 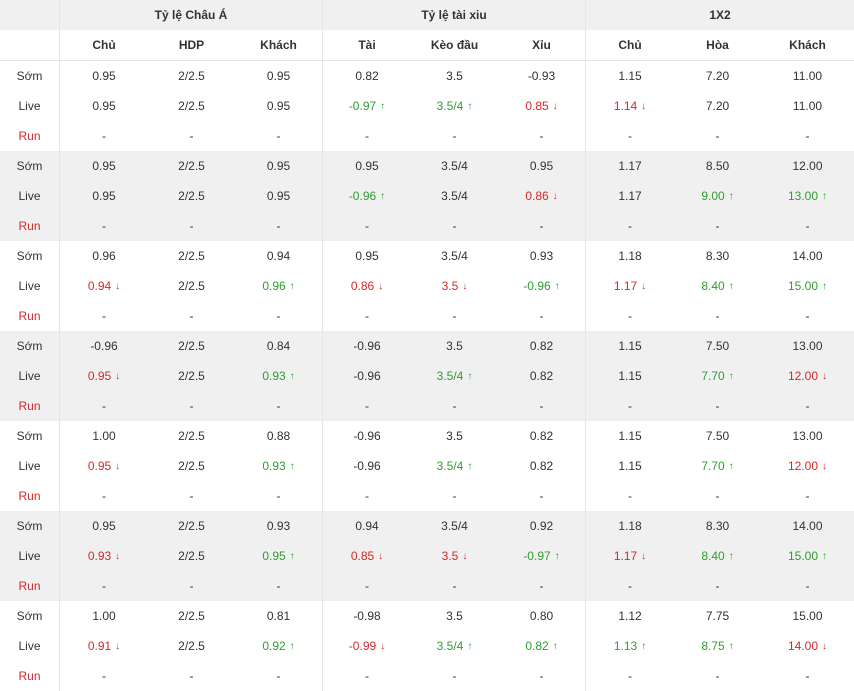 What do you see at coordinates (30, 15) in the screenshot?
I see `corner-cell` at bounding box center [30, 15].